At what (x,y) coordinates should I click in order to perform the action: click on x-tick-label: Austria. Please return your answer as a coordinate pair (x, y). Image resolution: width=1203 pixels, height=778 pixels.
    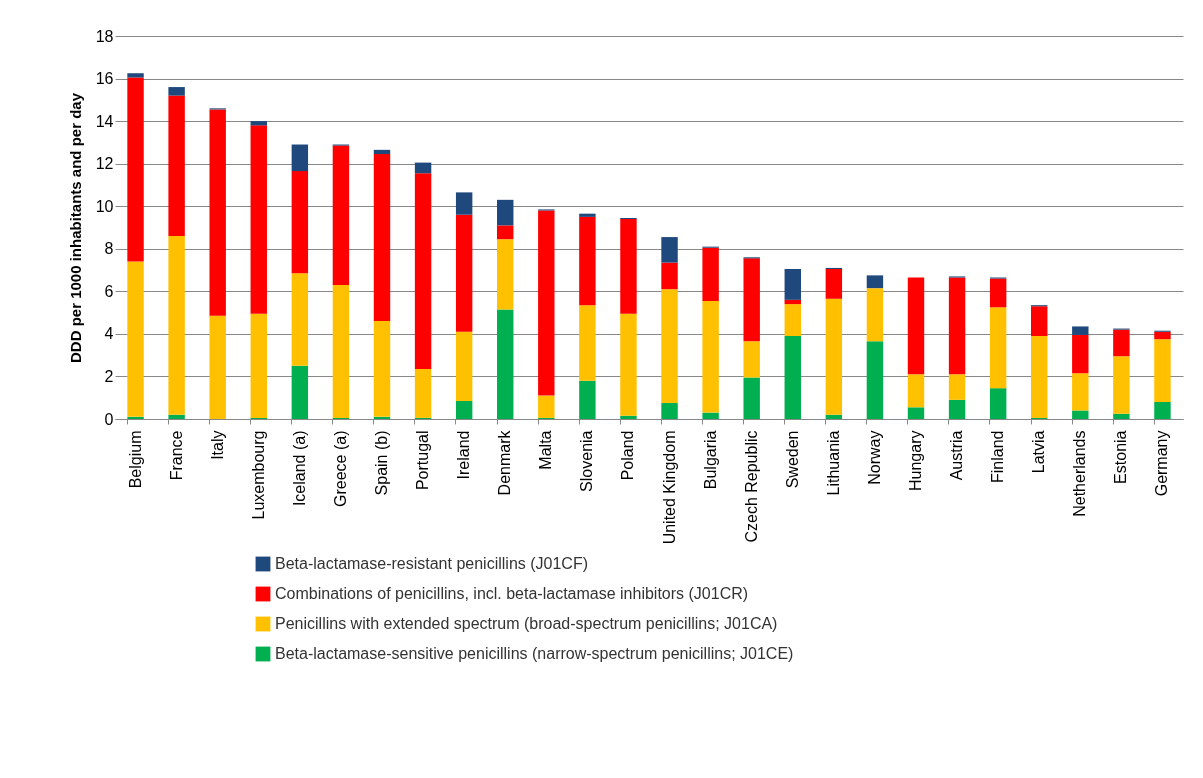
    Looking at the image, I should click on (957, 455).